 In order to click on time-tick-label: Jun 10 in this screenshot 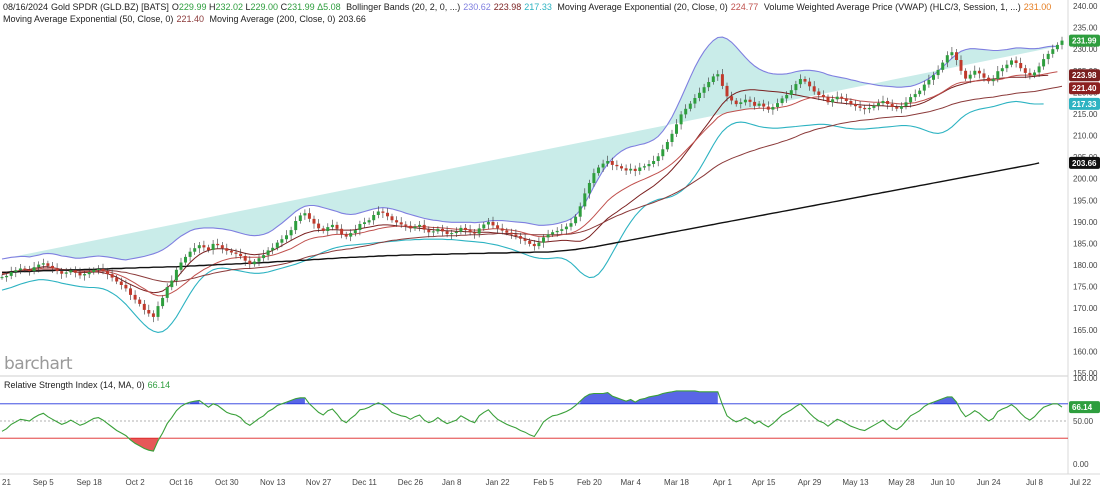, I will do `click(943, 482)`.